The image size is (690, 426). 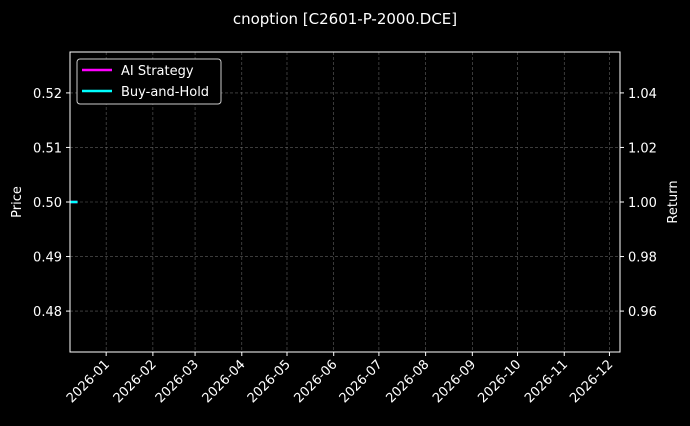 What do you see at coordinates (642, 94) in the screenshot?
I see `y2-tick-label: 1.04` at bounding box center [642, 94].